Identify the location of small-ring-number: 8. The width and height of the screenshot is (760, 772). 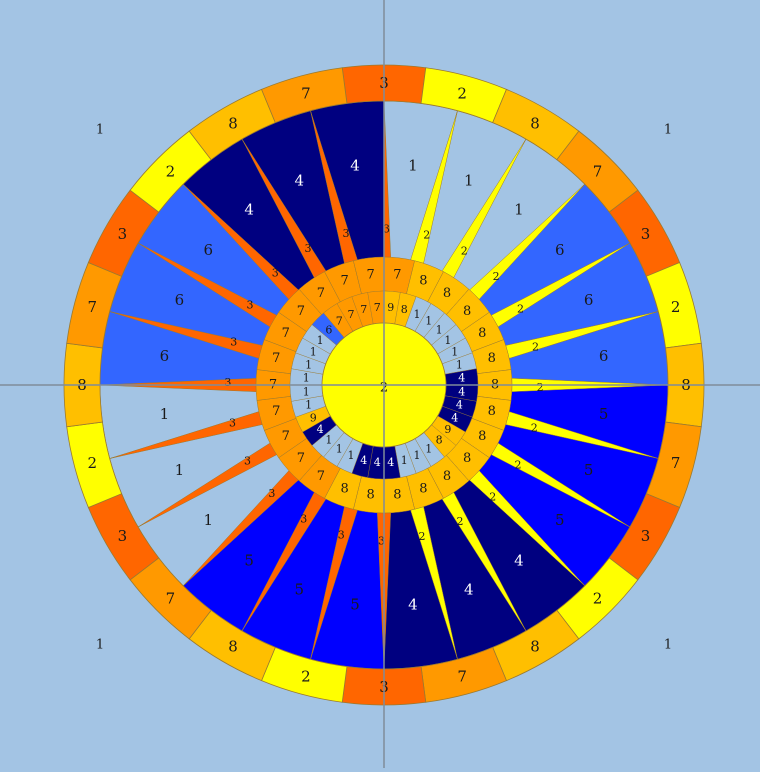
(404, 309).